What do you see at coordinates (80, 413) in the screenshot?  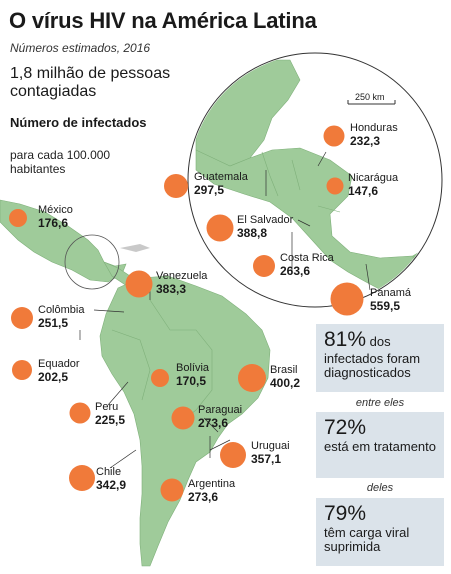 I see `bubble-peru` at bounding box center [80, 413].